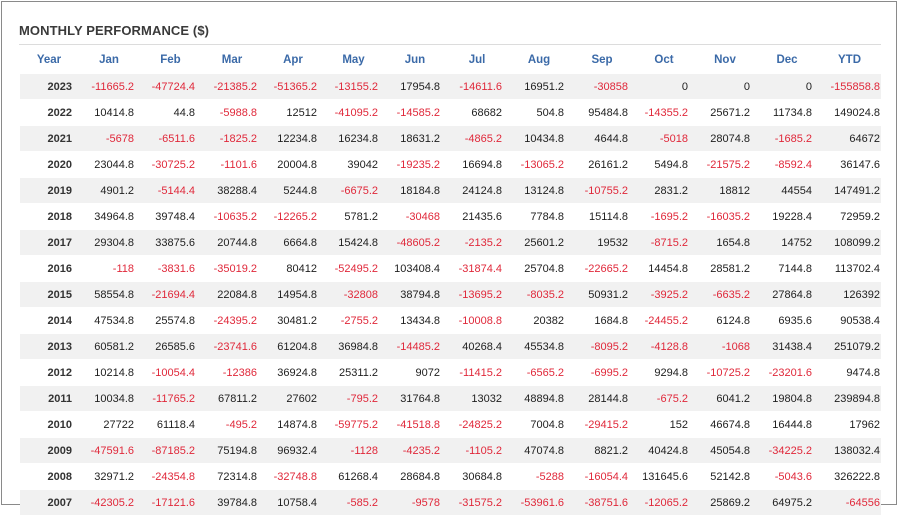  What do you see at coordinates (602, 502) in the screenshot?
I see `month-cell: -38751.6` at bounding box center [602, 502].